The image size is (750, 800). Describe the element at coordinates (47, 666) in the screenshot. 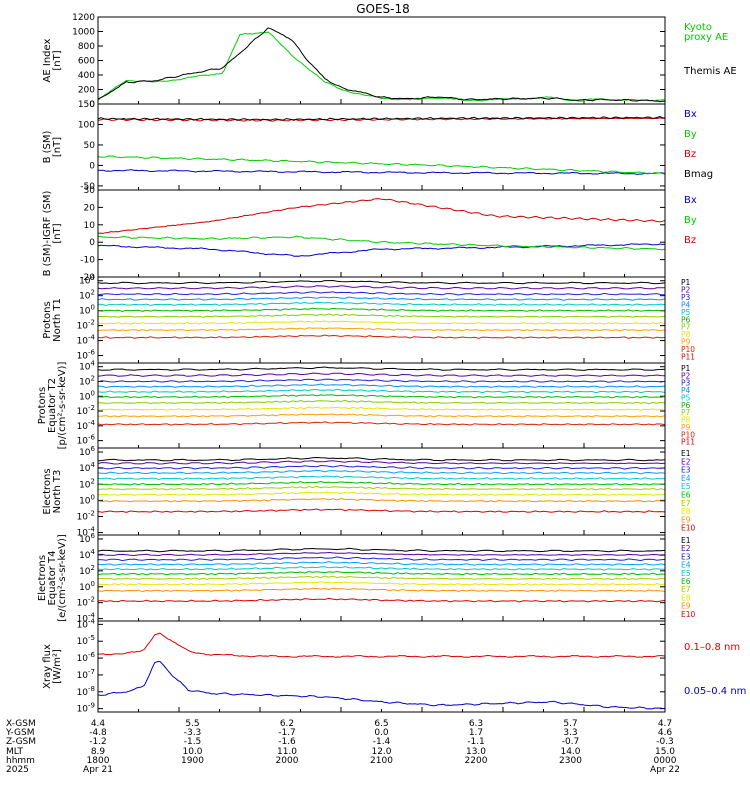

I see `y-axis-label: Xray flux` at that location.